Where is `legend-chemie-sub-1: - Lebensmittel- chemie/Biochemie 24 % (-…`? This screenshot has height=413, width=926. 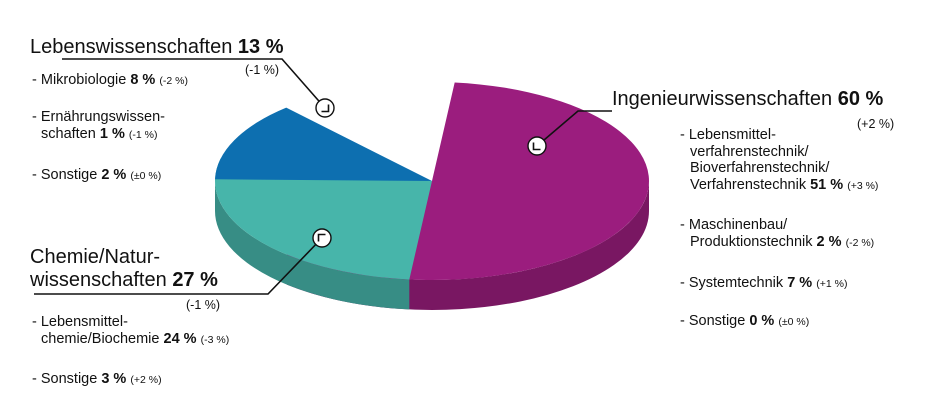
legend-chemie-sub-1: - Lebensmittel- chemie/Biochemie 24 % (-… is located at coordinates (131, 330).